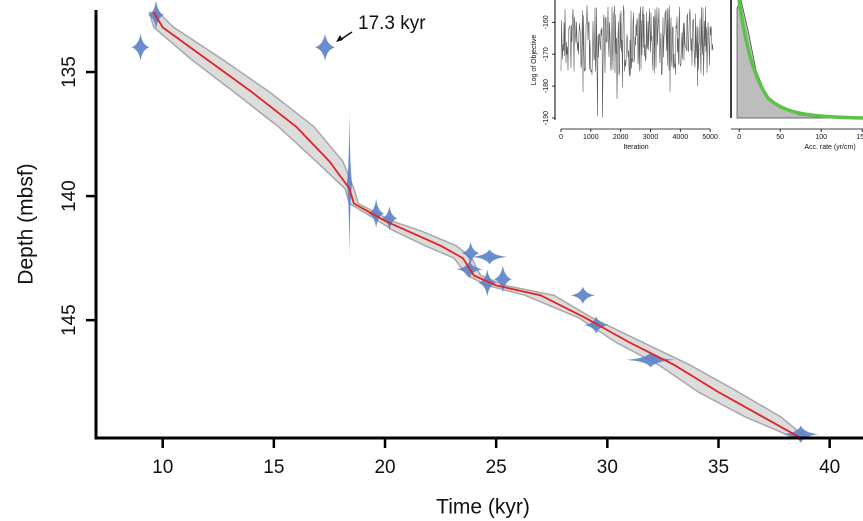  What do you see at coordinates (591, 137) in the screenshot?
I see `x-tick-label: 1000` at bounding box center [591, 137].